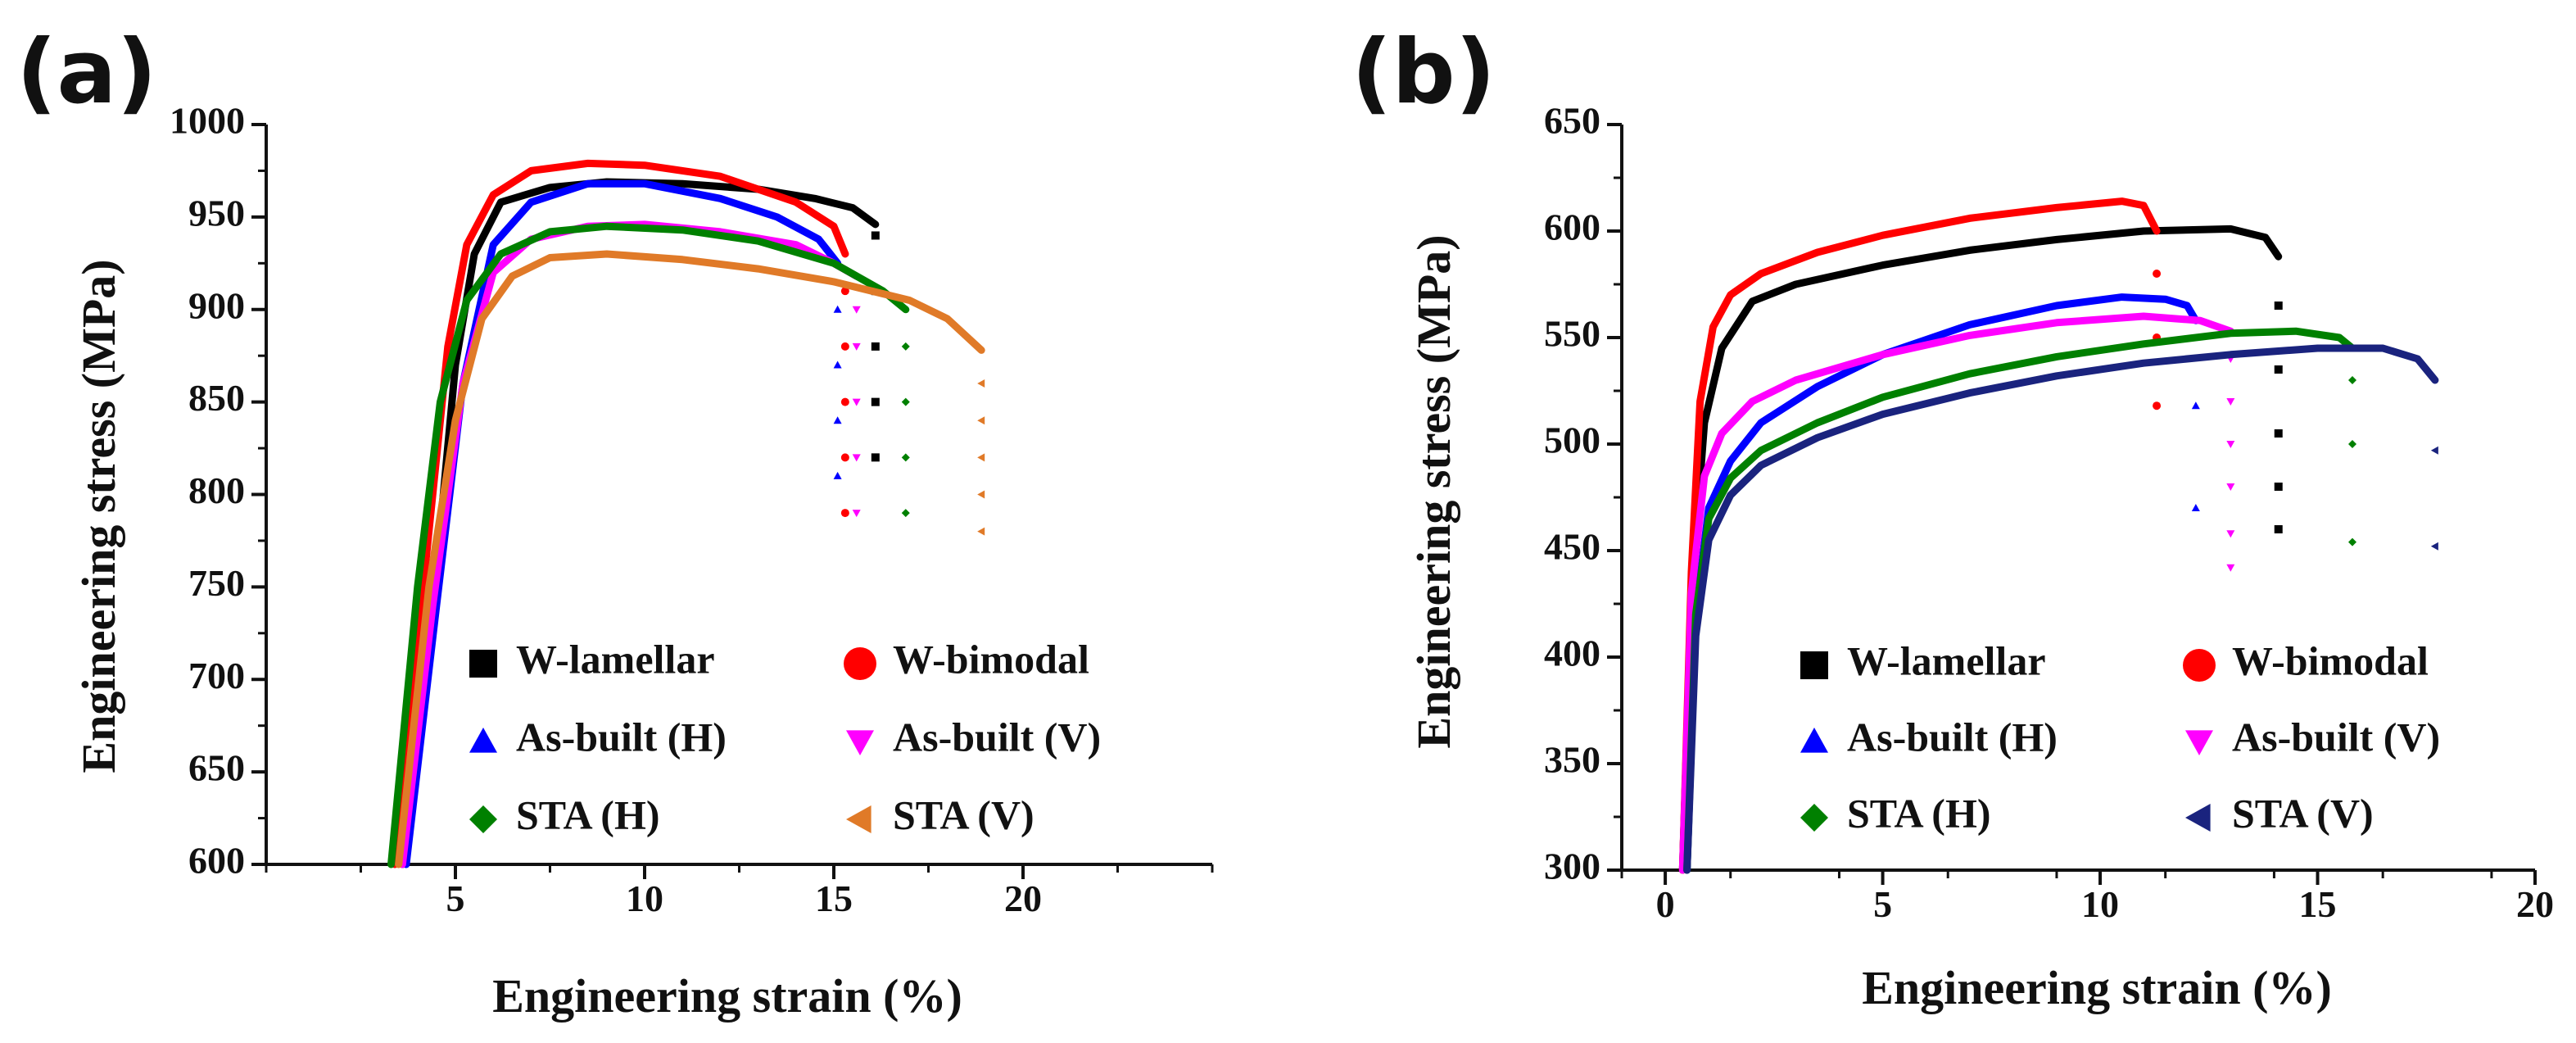  What do you see at coordinates (1895, 813) in the screenshot?
I see `legend-item: STA (H)` at bounding box center [1895, 813].